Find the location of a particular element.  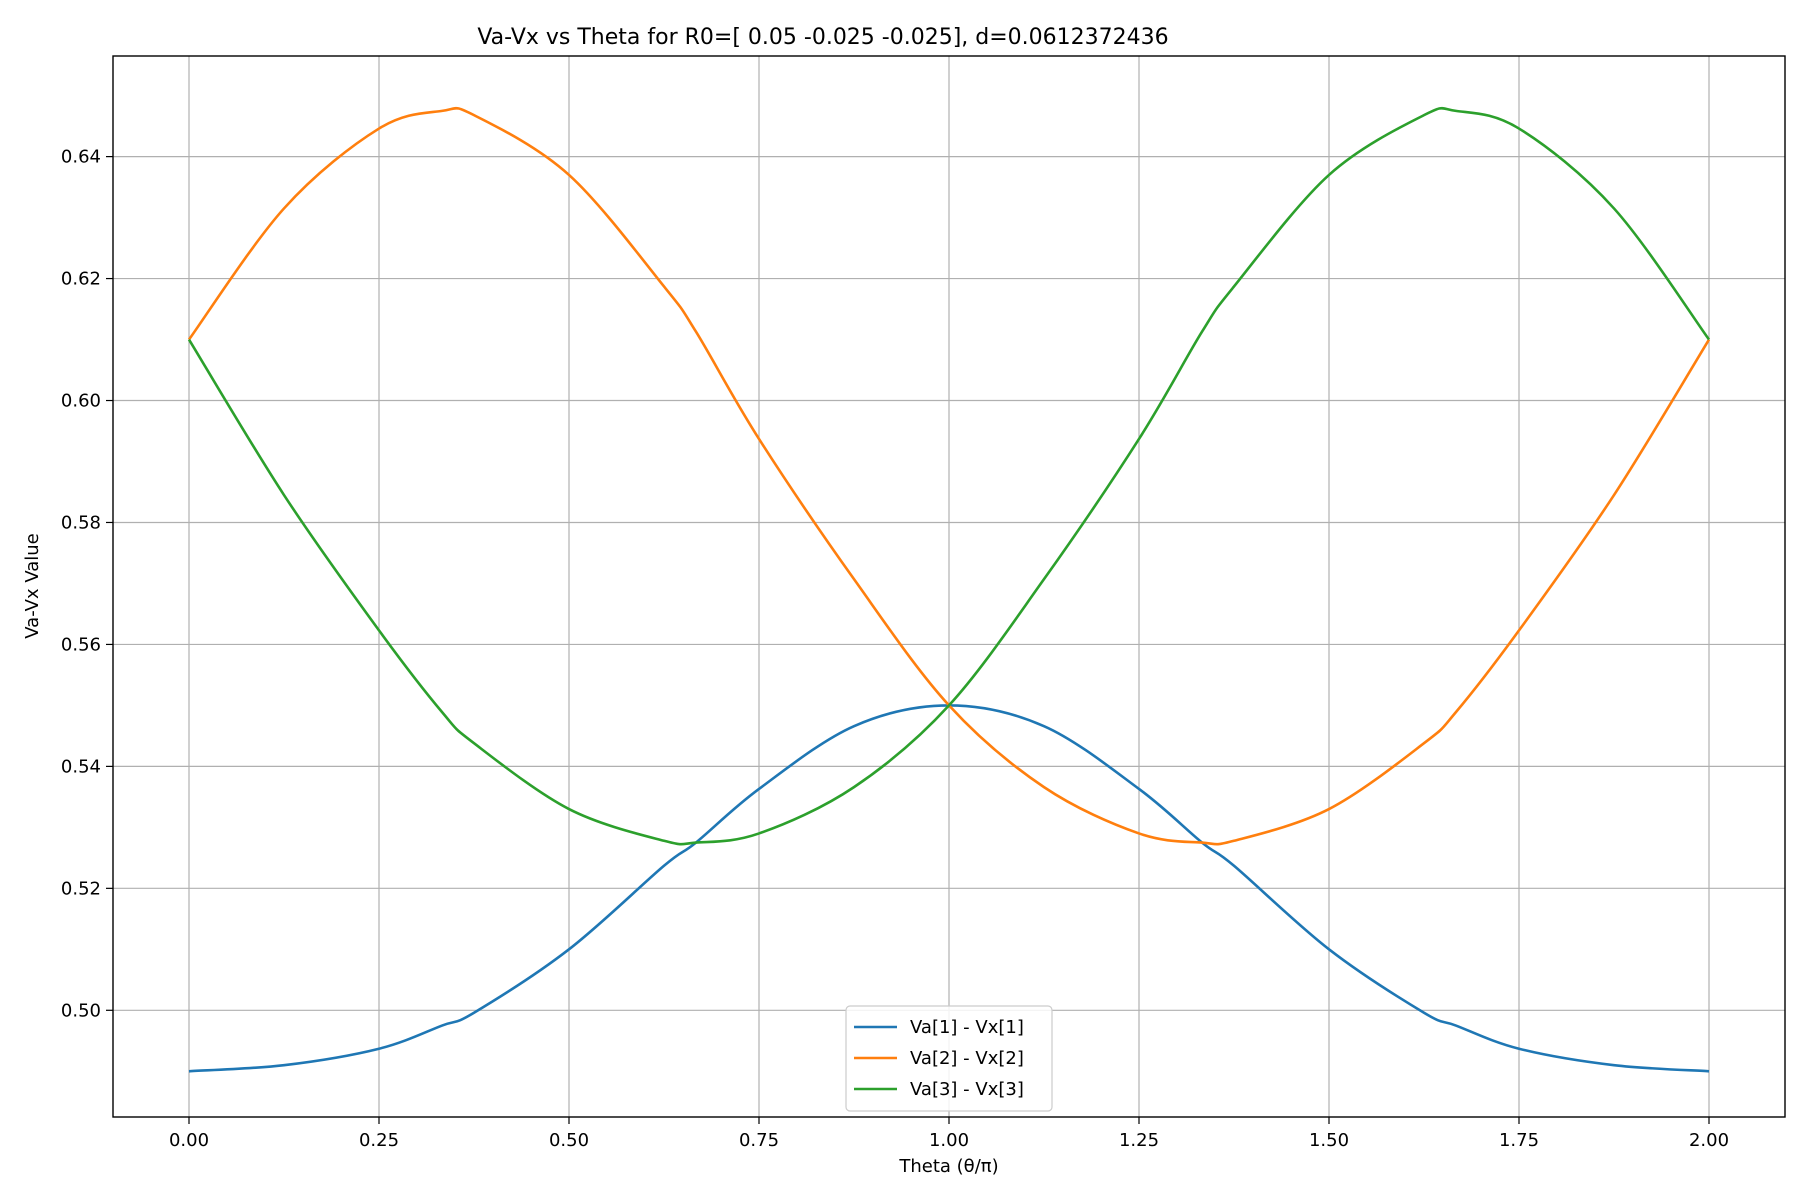

x-tick-label: 1.75 is located at coordinates (1519, 1140).